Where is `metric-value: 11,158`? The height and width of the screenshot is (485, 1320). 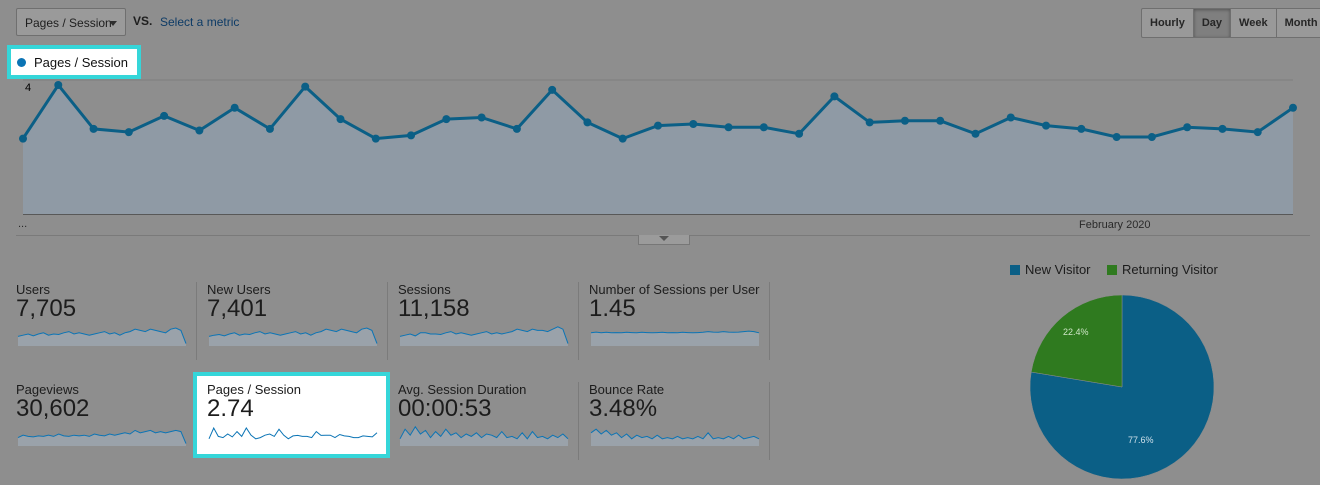
metric-value: 11,158 is located at coordinates (434, 308).